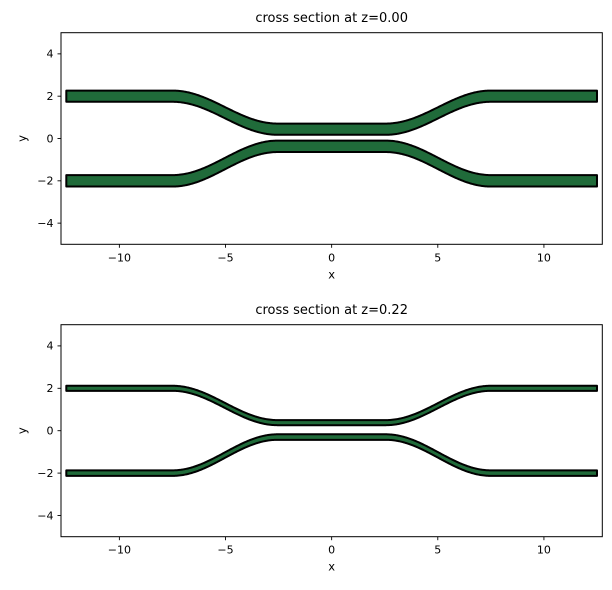  Describe the element at coordinates (331, 455) in the screenshot. I see `plot2-lower-waveguide-shape` at that location.